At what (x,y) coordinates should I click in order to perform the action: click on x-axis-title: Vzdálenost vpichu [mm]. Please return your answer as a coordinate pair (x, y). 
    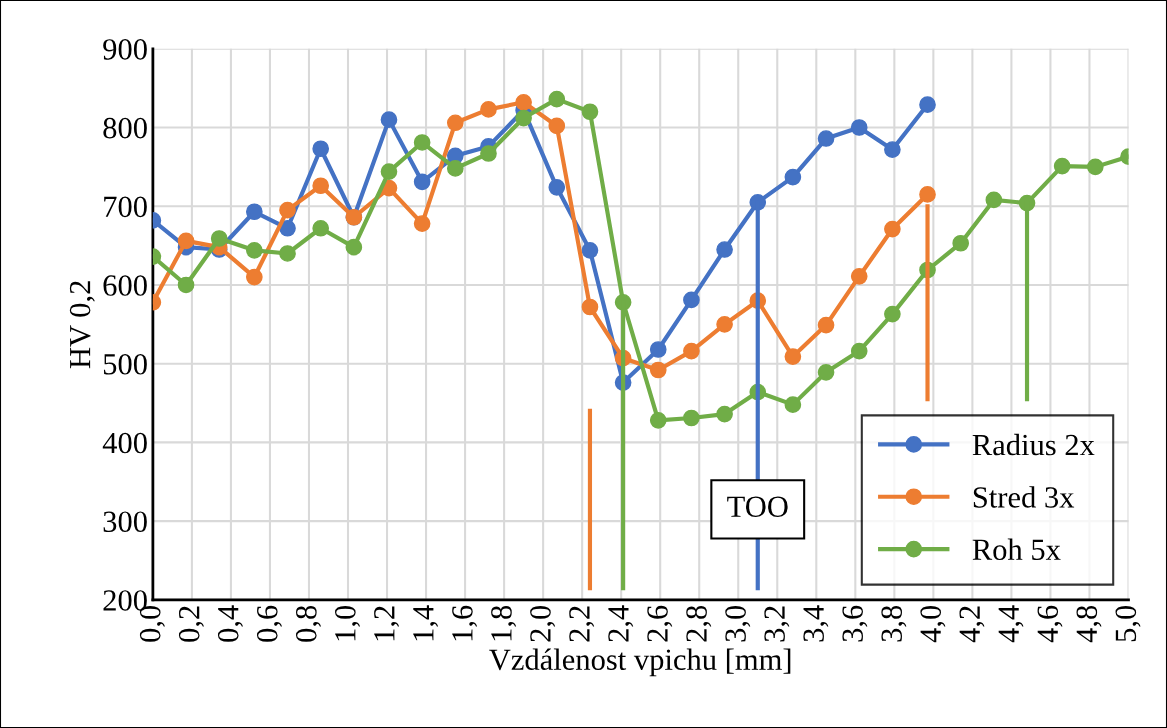
    Looking at the image, I should click on (640, 662).